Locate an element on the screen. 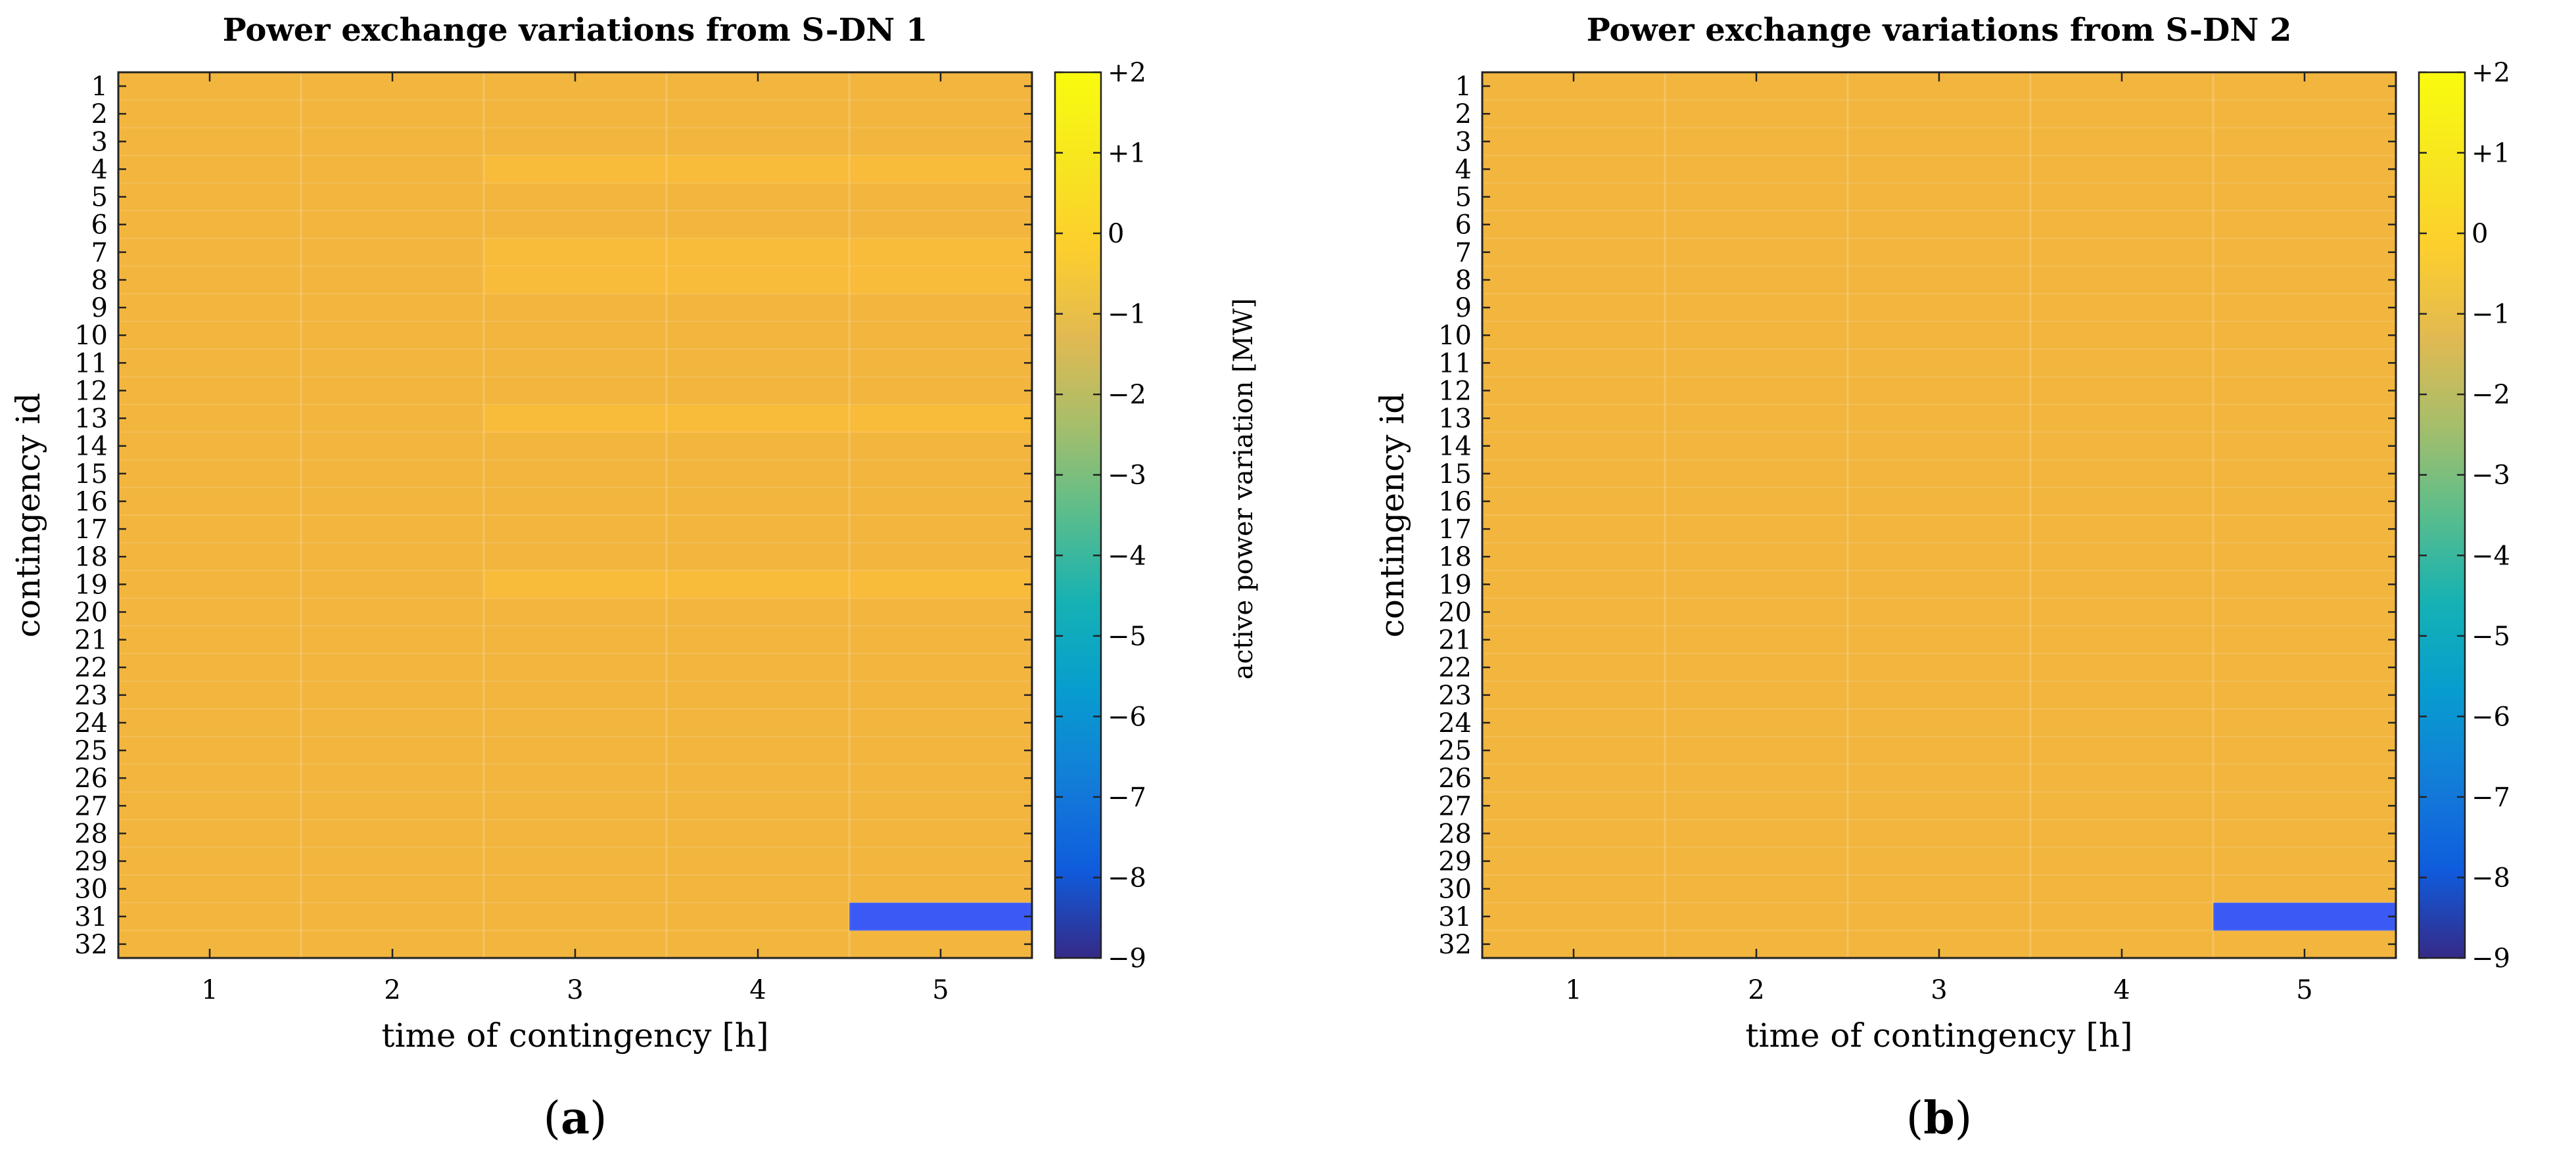  colorbar-tick-label: +2 is located at coordinates (2490, 73).